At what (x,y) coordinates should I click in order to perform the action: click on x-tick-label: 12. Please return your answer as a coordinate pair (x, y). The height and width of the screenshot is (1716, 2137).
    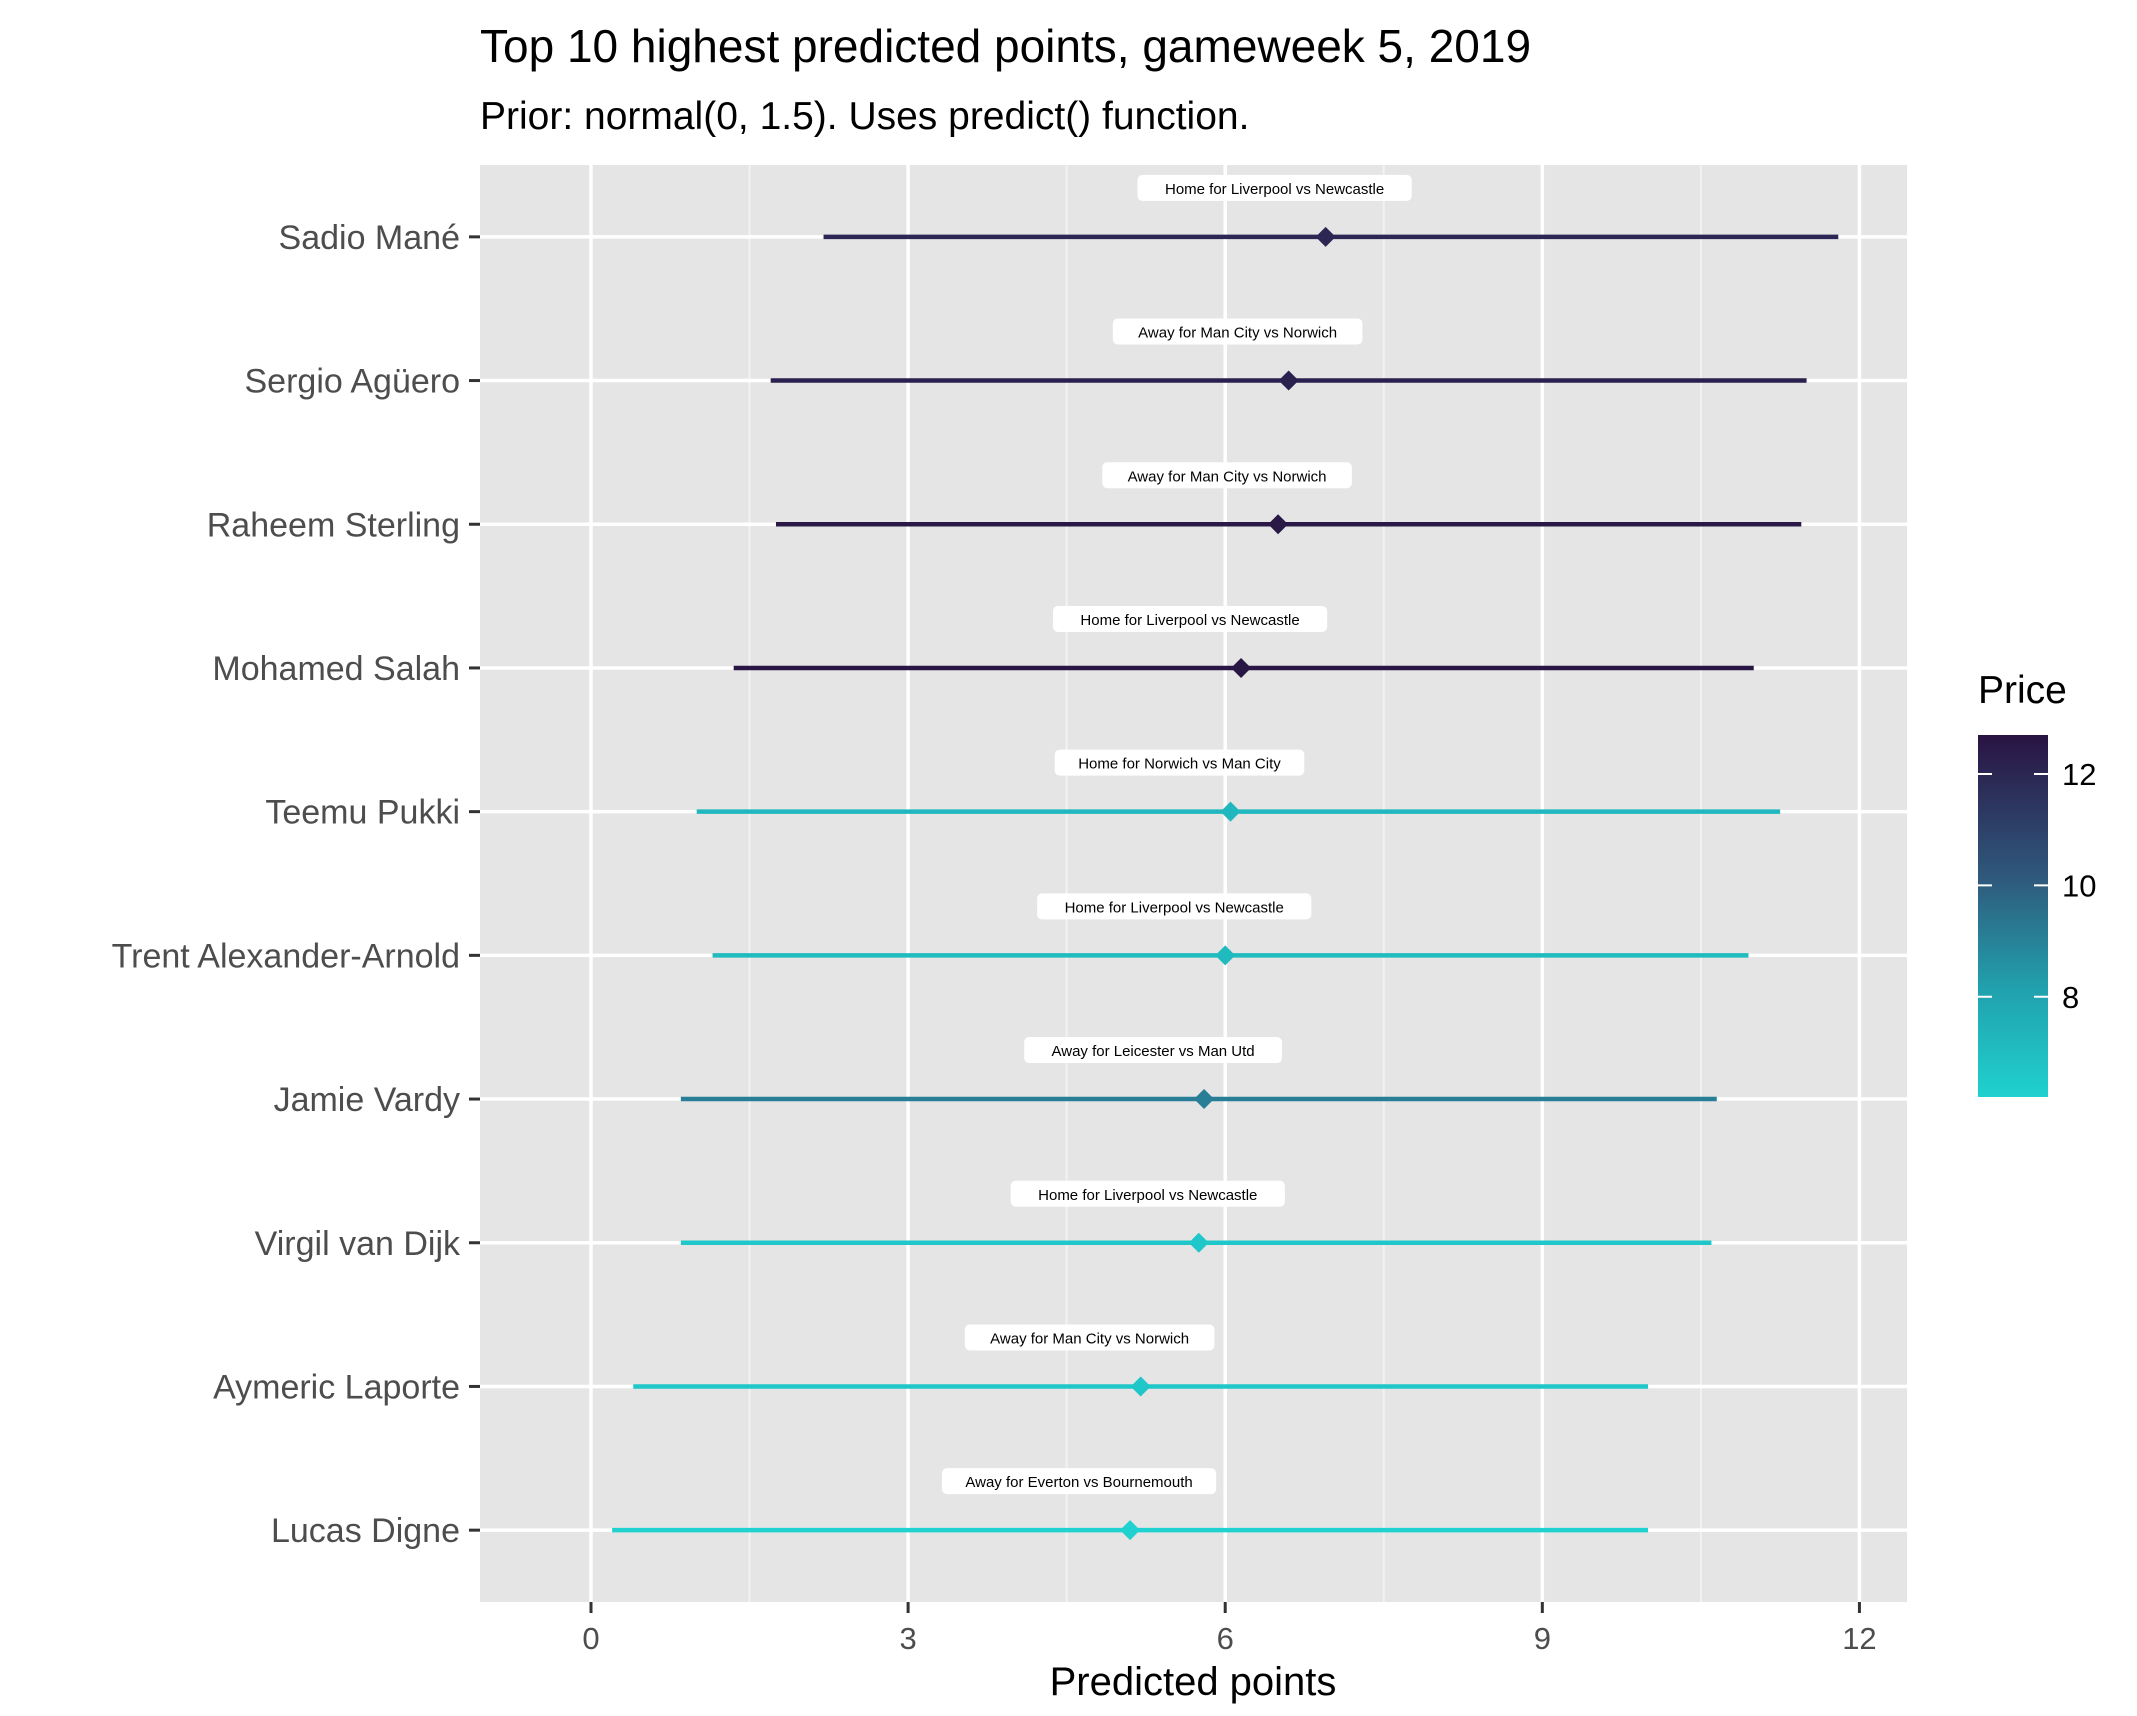
    Looking at the image, I should click on (1859, 1638).